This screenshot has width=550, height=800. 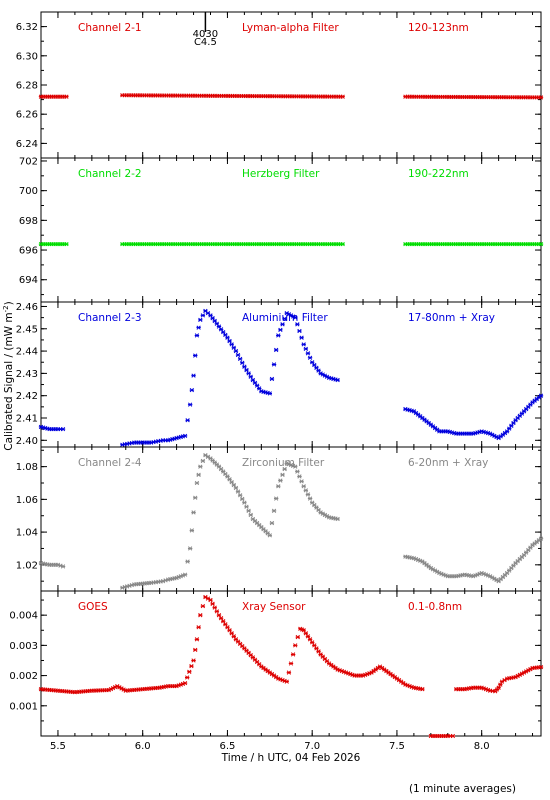 What do you see at coordinates (448, 463) in the screenshot?
I see `panel-band: 6-20nm + Xray` at bounding box center [448, 463].